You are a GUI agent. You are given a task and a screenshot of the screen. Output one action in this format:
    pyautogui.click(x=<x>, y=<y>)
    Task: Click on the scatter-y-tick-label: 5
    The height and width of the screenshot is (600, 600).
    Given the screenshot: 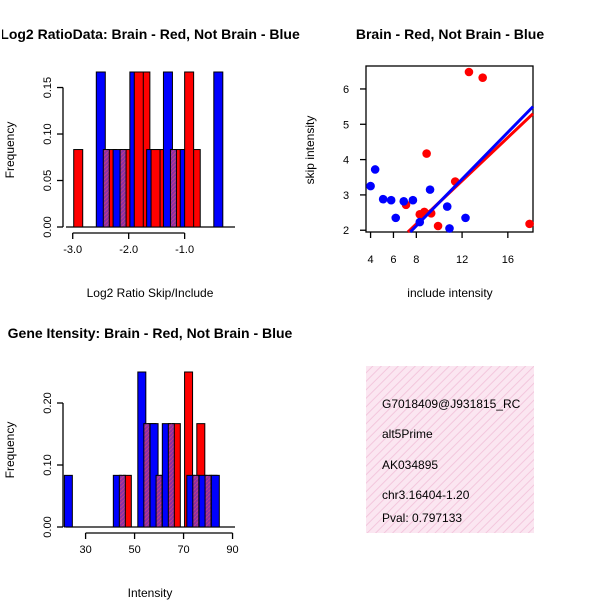 What is the action you would take?
    pyautogui.click(x=346, y=125)
    